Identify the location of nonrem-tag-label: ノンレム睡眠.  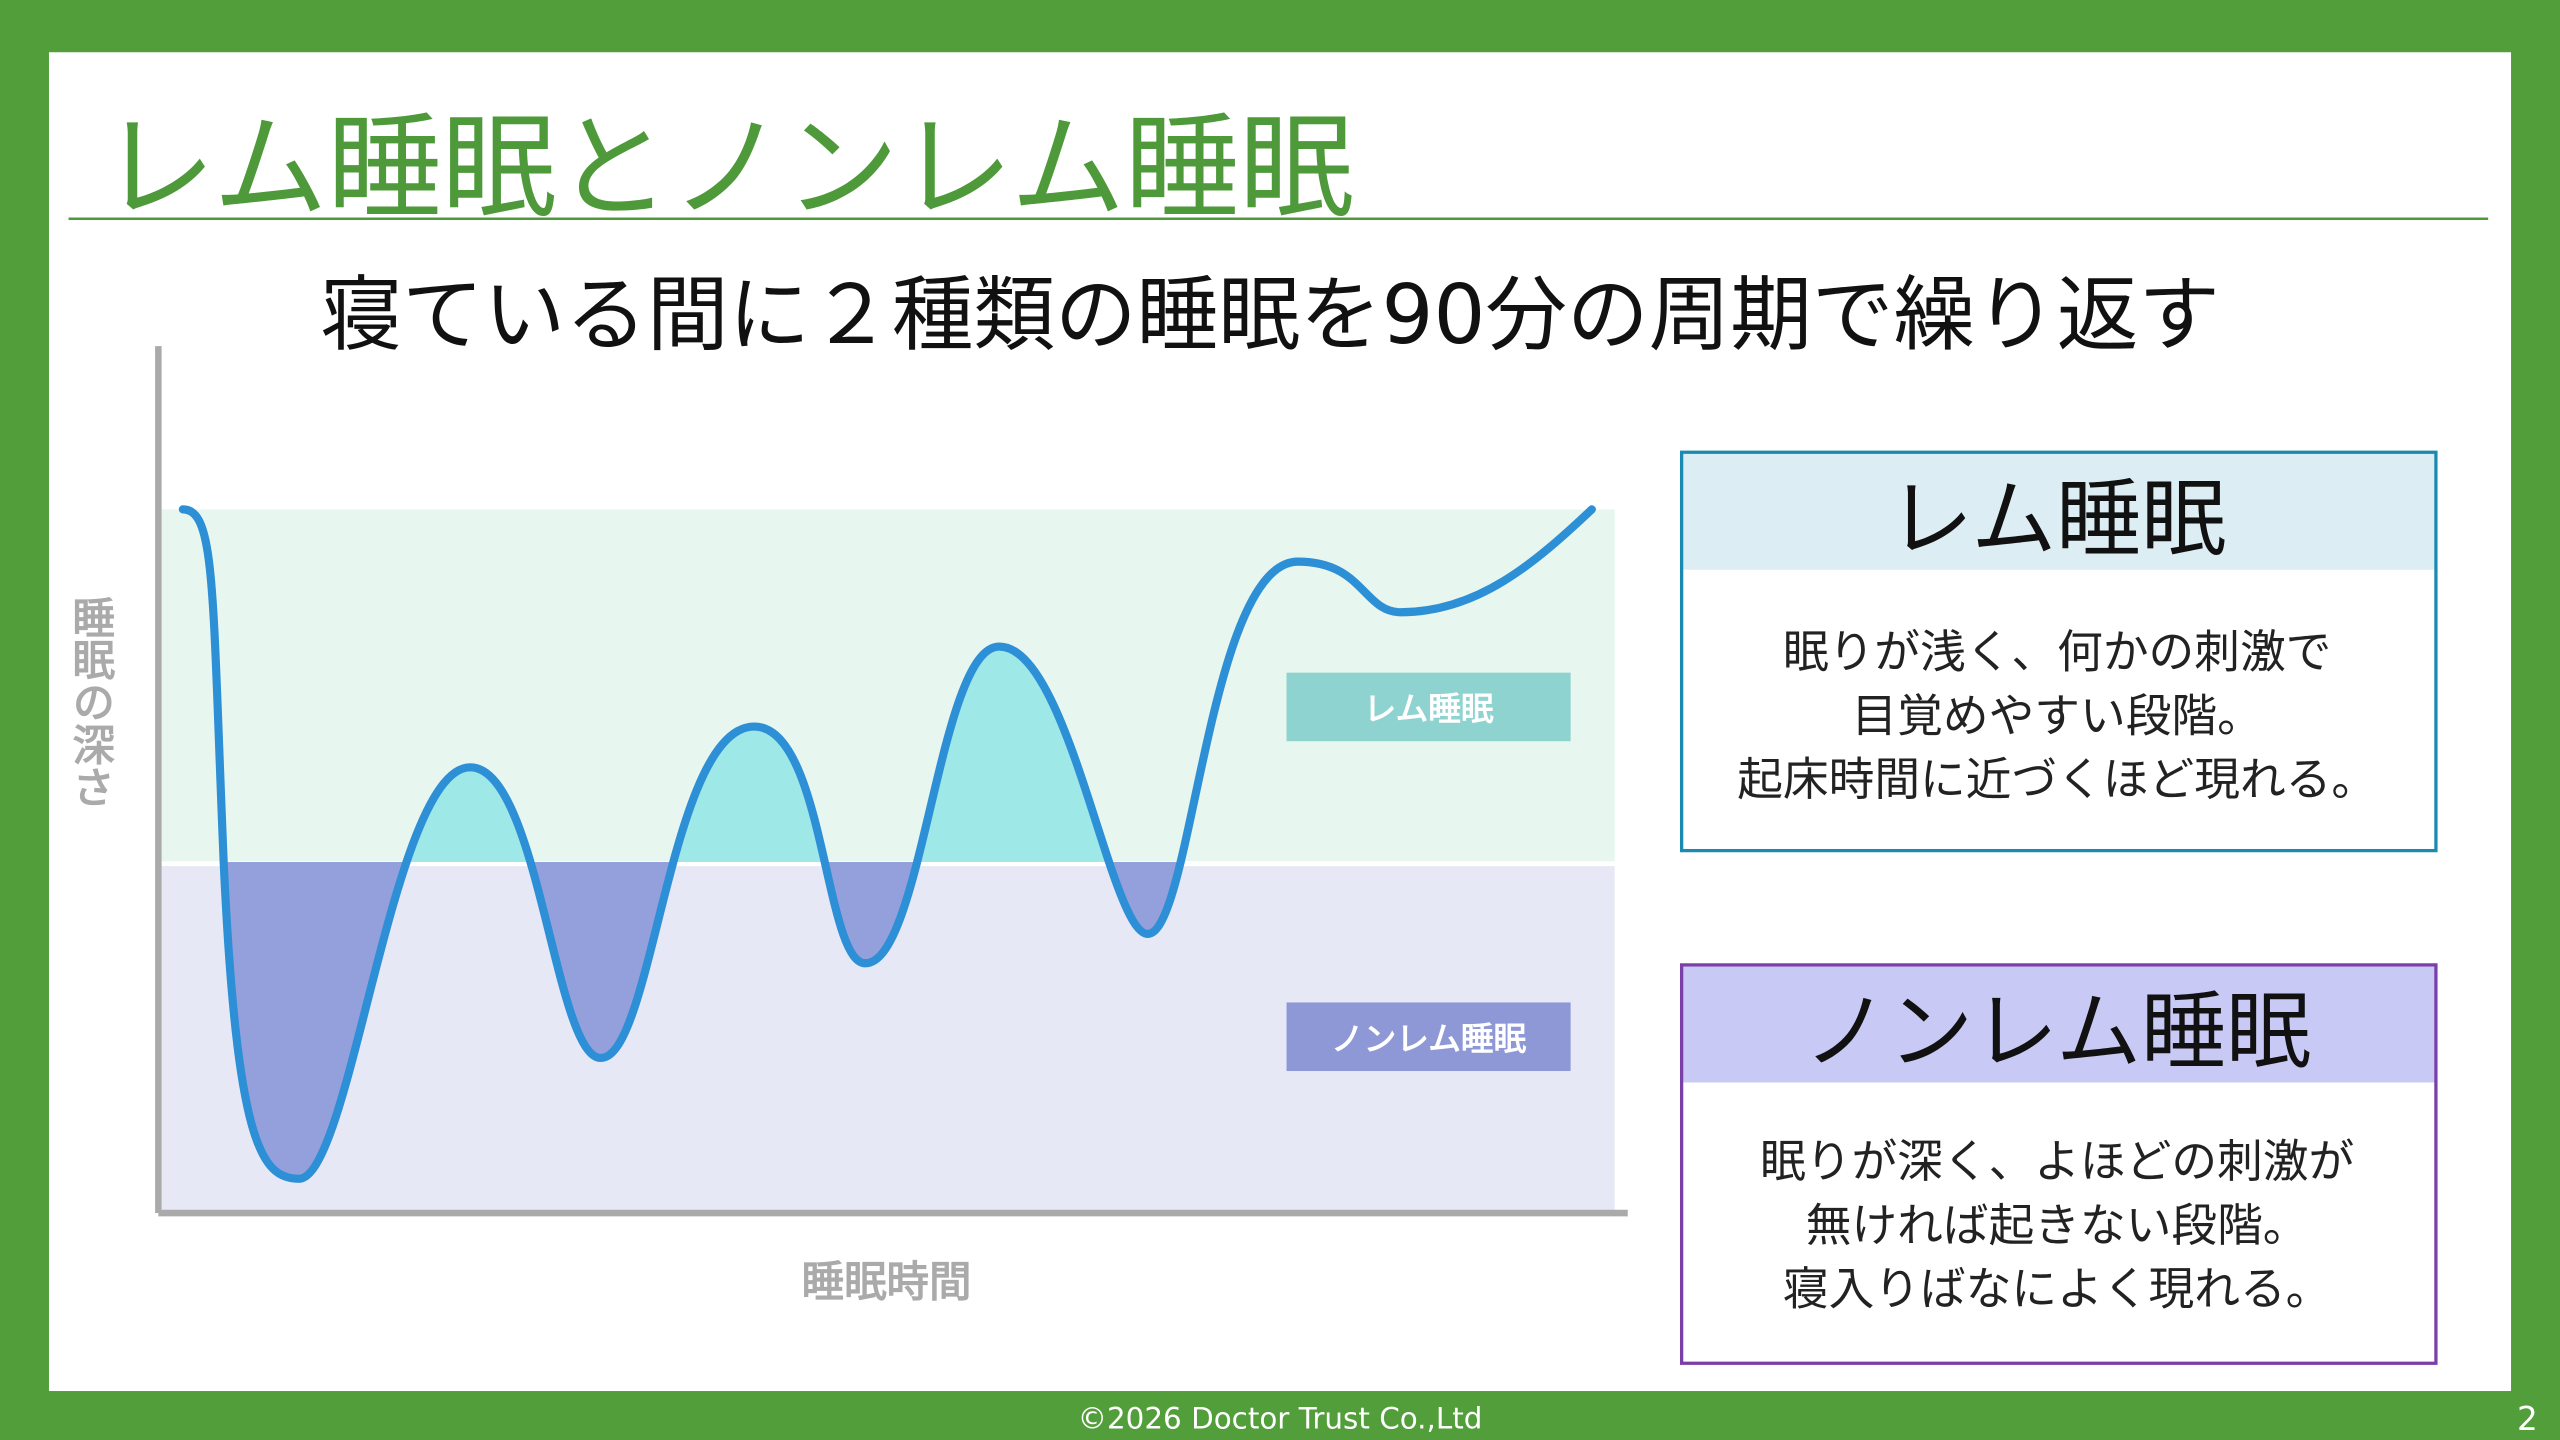
(1429, 1039).